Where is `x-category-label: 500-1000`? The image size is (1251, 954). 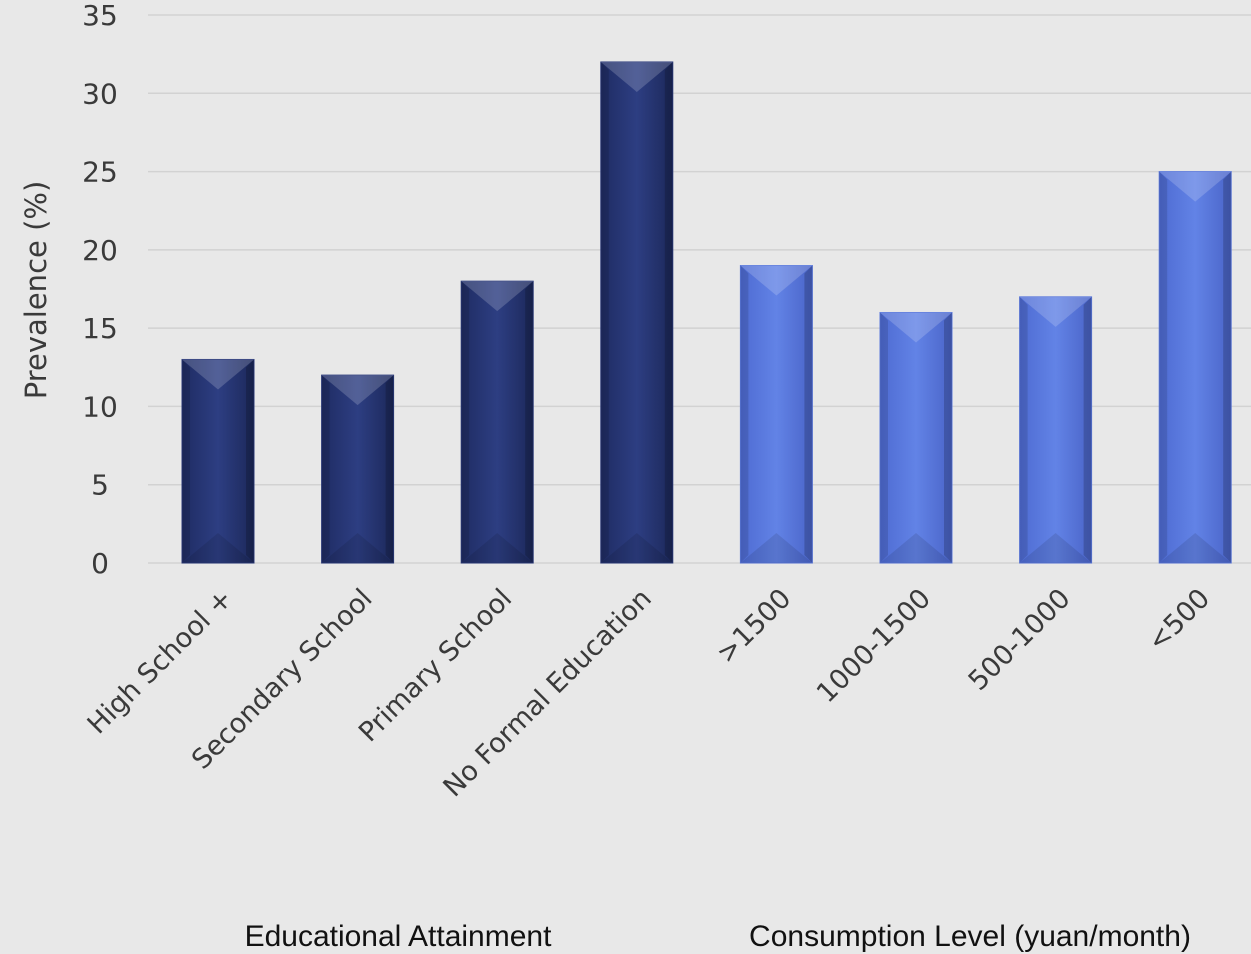 x-category-label: 500-1000 is located at coordinates (1020, 640).